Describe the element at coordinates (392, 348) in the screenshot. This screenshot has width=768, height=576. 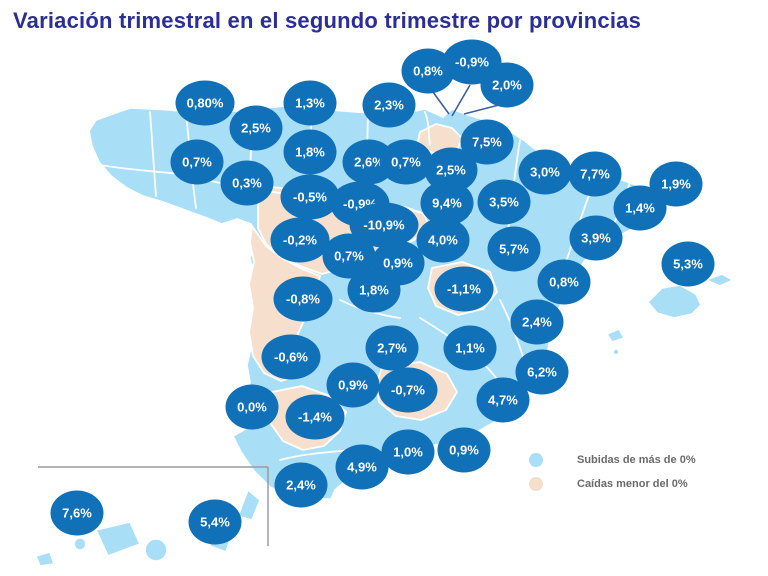
I see `province-bubble: 2,7%` at that location.